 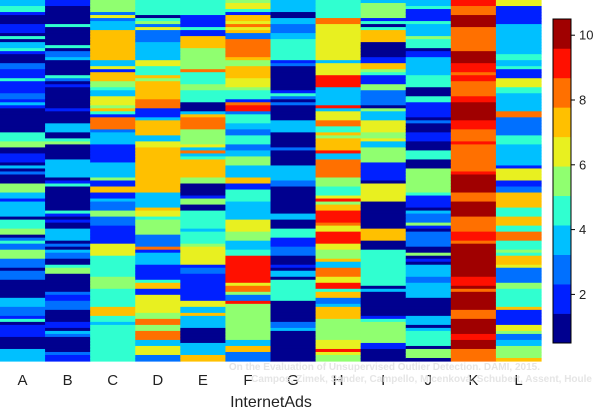 What do you see at coordinates (582, 100) in the screenshot?
I see `colorbar-tick-label: 8` at bounding box center [582, 100].